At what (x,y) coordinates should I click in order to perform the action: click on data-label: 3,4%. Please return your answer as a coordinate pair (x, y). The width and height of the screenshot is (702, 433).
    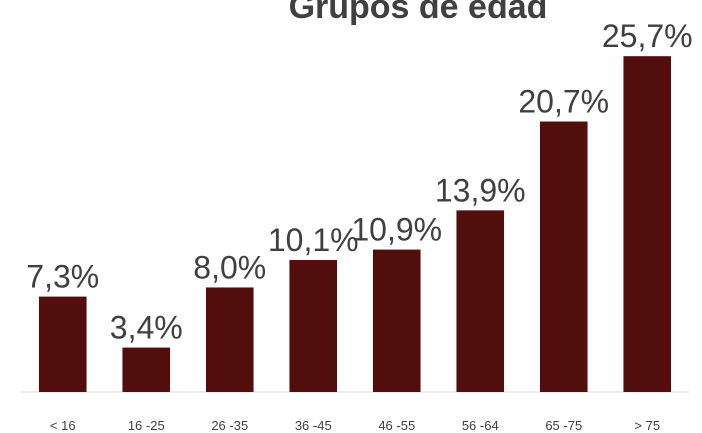
    Looking at the image, I should click on (146, 328).